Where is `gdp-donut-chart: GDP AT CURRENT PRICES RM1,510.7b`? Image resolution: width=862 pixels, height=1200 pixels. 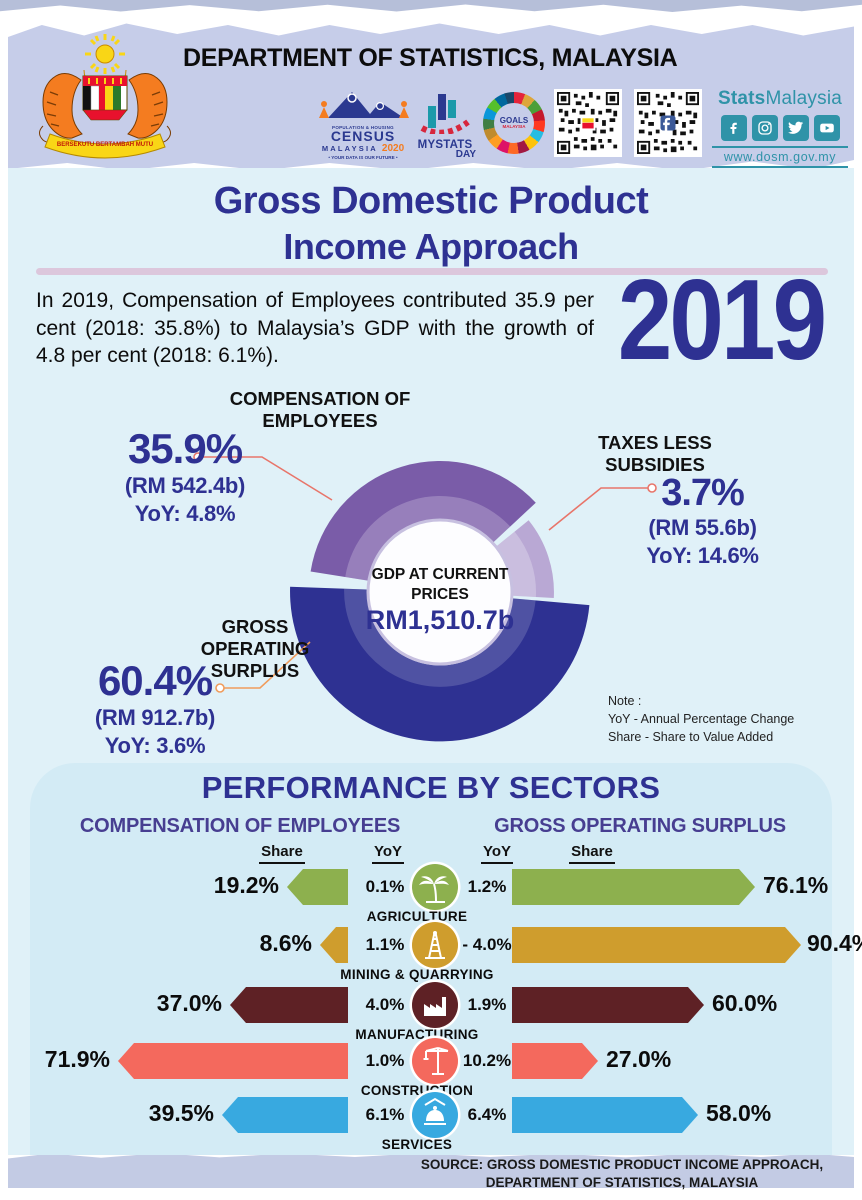 gdp-donut-chart: GDP AT CURRENT PRICES RM1,510.7b is located at coordinates (440, 601).